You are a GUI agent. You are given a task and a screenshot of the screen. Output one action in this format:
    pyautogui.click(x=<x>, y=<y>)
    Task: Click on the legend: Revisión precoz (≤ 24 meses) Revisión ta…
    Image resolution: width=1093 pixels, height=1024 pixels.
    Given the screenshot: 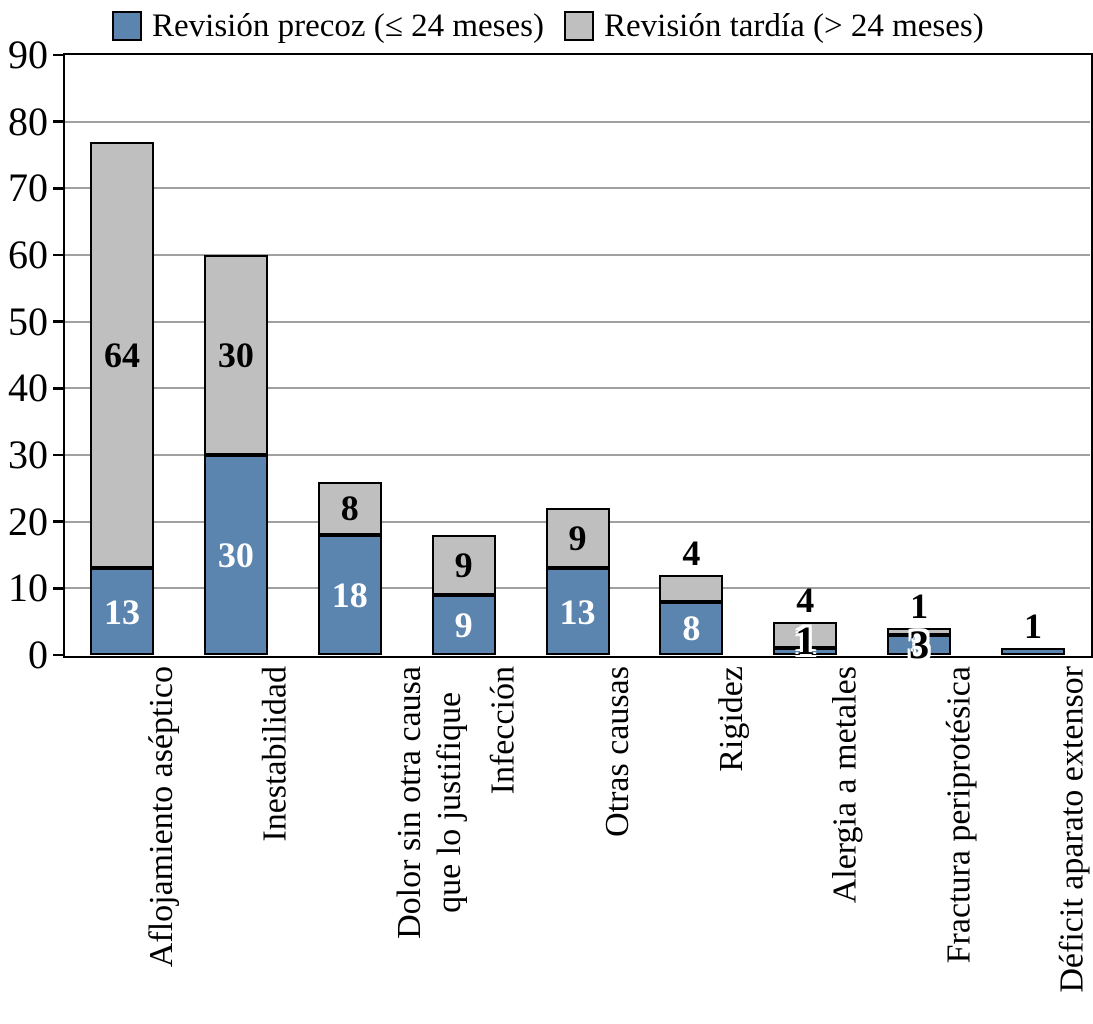 What is the action you would take?
    pyautogui.click(x=548, y=26)
    